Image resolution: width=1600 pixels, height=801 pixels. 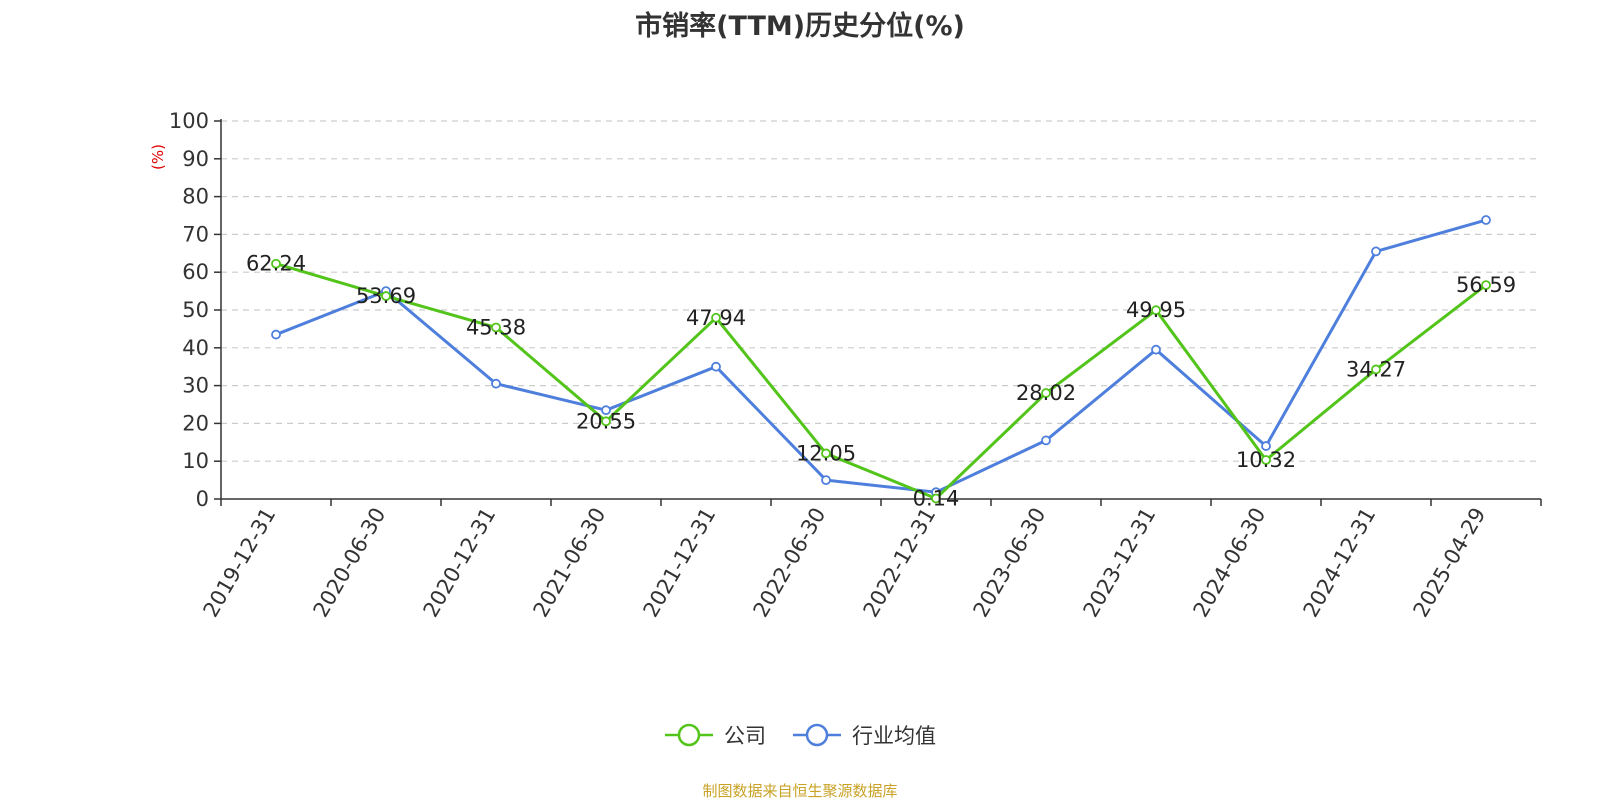 What do you see at coordinates (195, 159) in the screenshot?
I see `y-tick-label: 90` at bounding box center [195, 159].